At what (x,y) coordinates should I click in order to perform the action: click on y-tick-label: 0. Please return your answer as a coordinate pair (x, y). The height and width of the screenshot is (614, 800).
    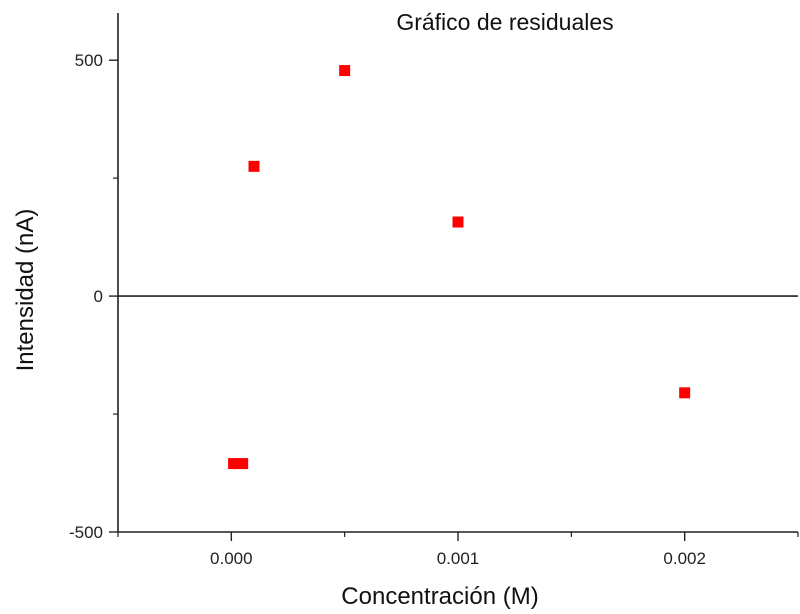
    Looking at the image, I should click on (98, 296).